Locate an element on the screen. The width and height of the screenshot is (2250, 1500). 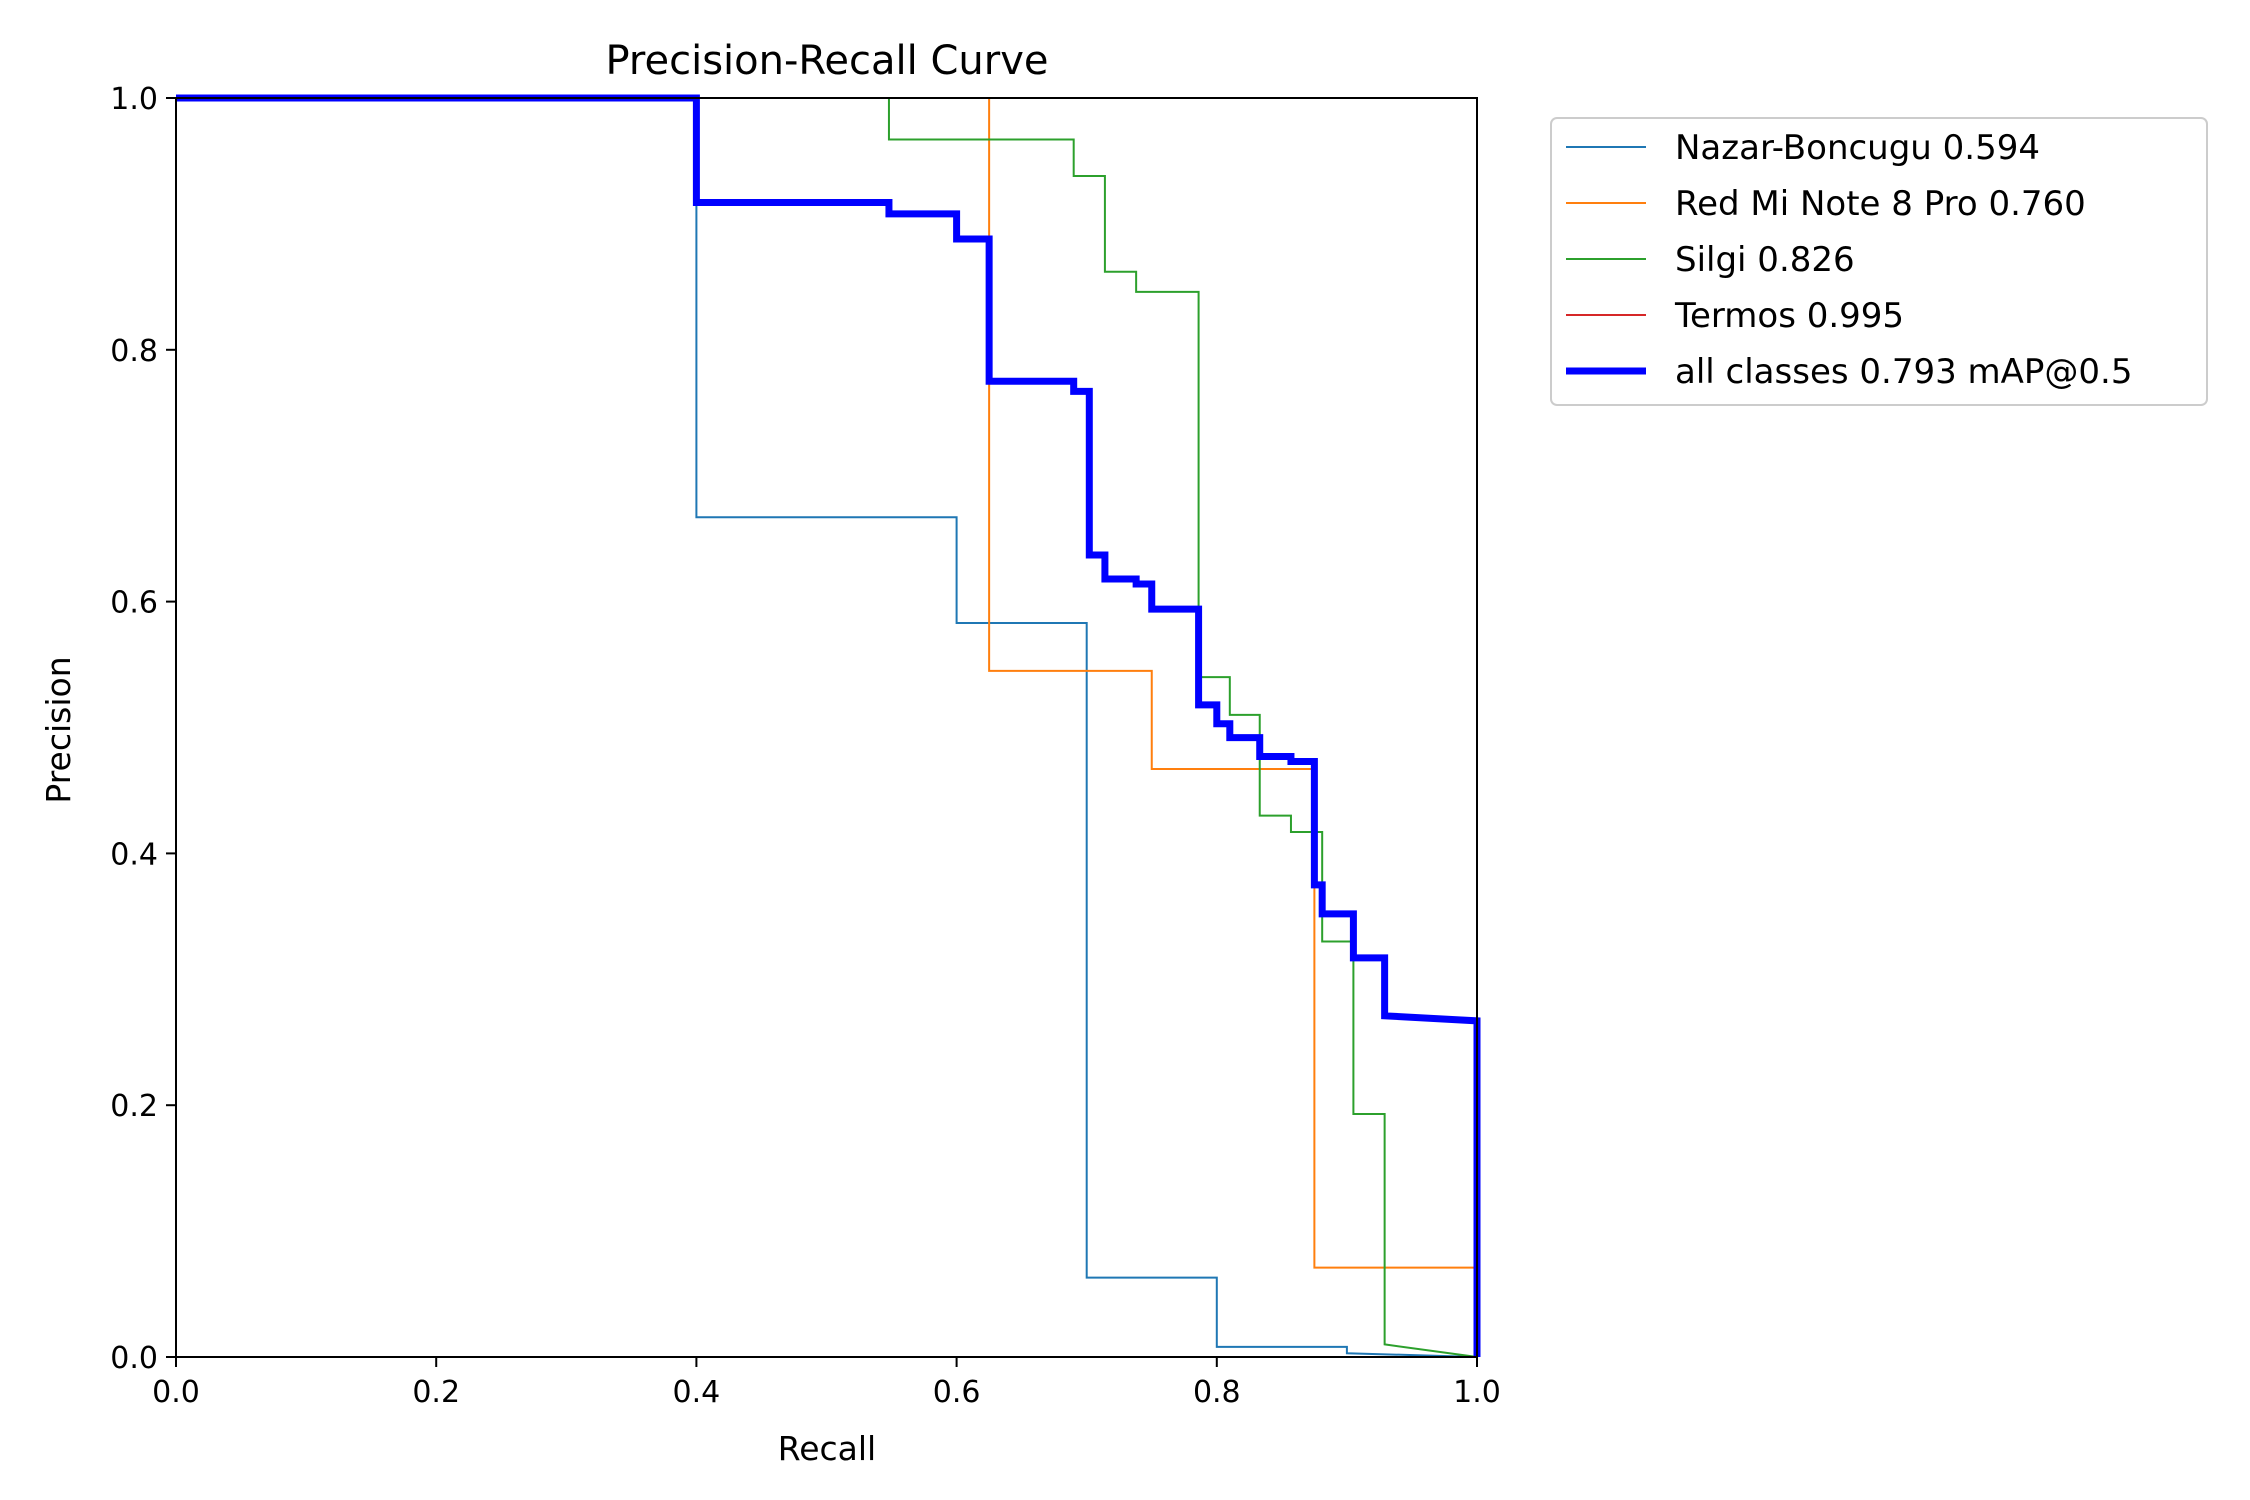
y-tick-label: 1.0 is located at coordinates (134, 99).